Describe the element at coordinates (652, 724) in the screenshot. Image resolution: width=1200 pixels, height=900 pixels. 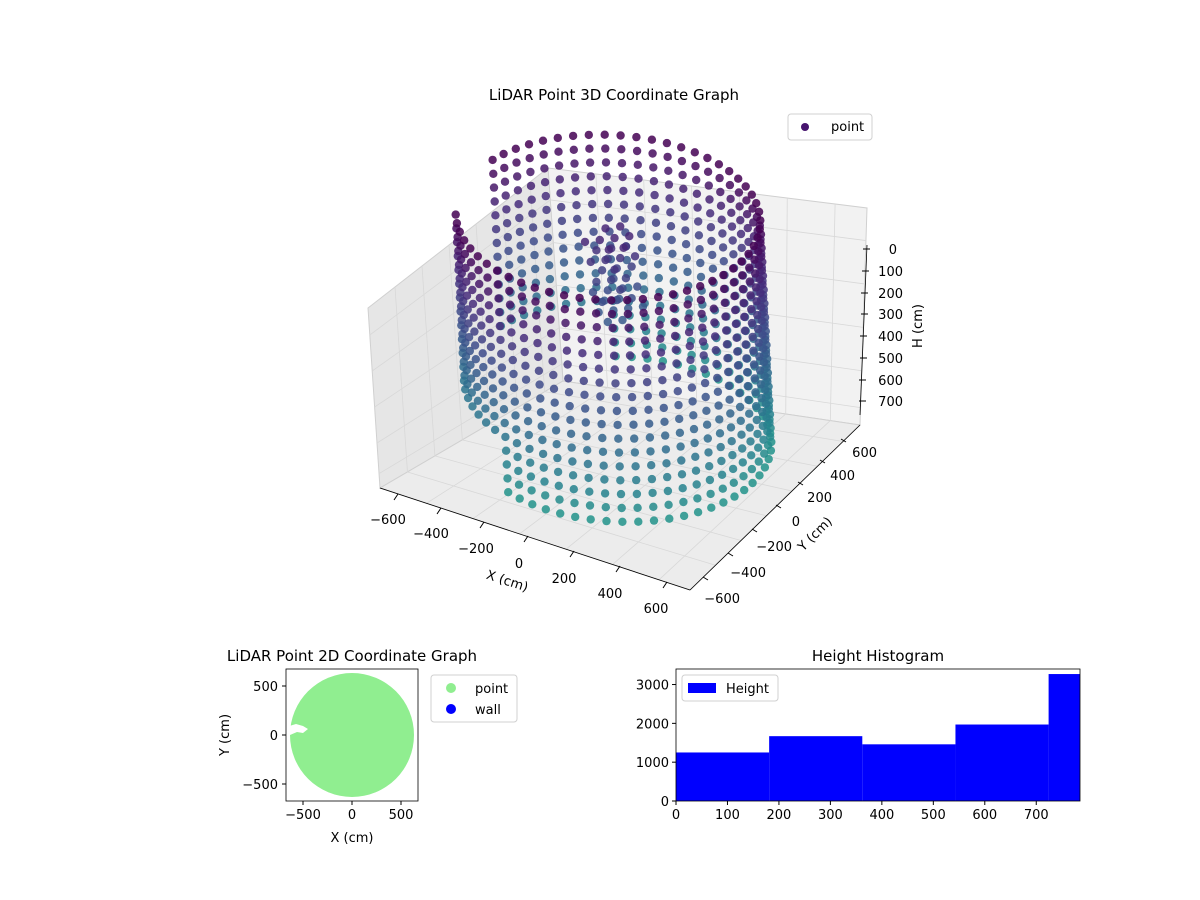
I see `histogram-y-tick-label: 2000` at that location.